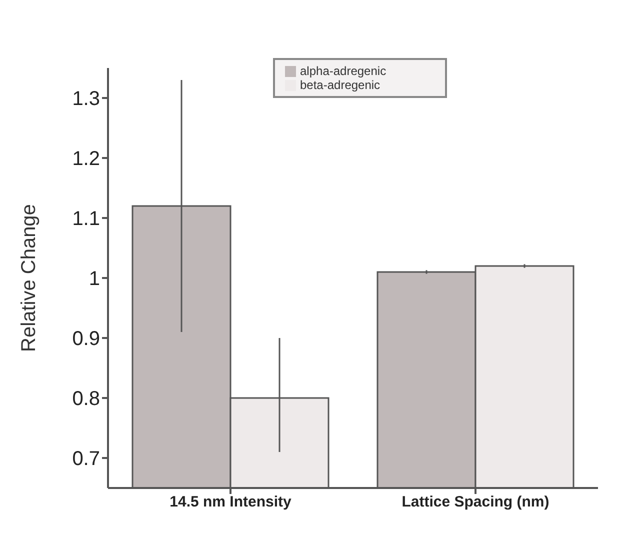  What do you see at coordinates (29, 278) in the screenshot?
I see `y-axis-title: Relative Change` at bounding box center [29, 278].